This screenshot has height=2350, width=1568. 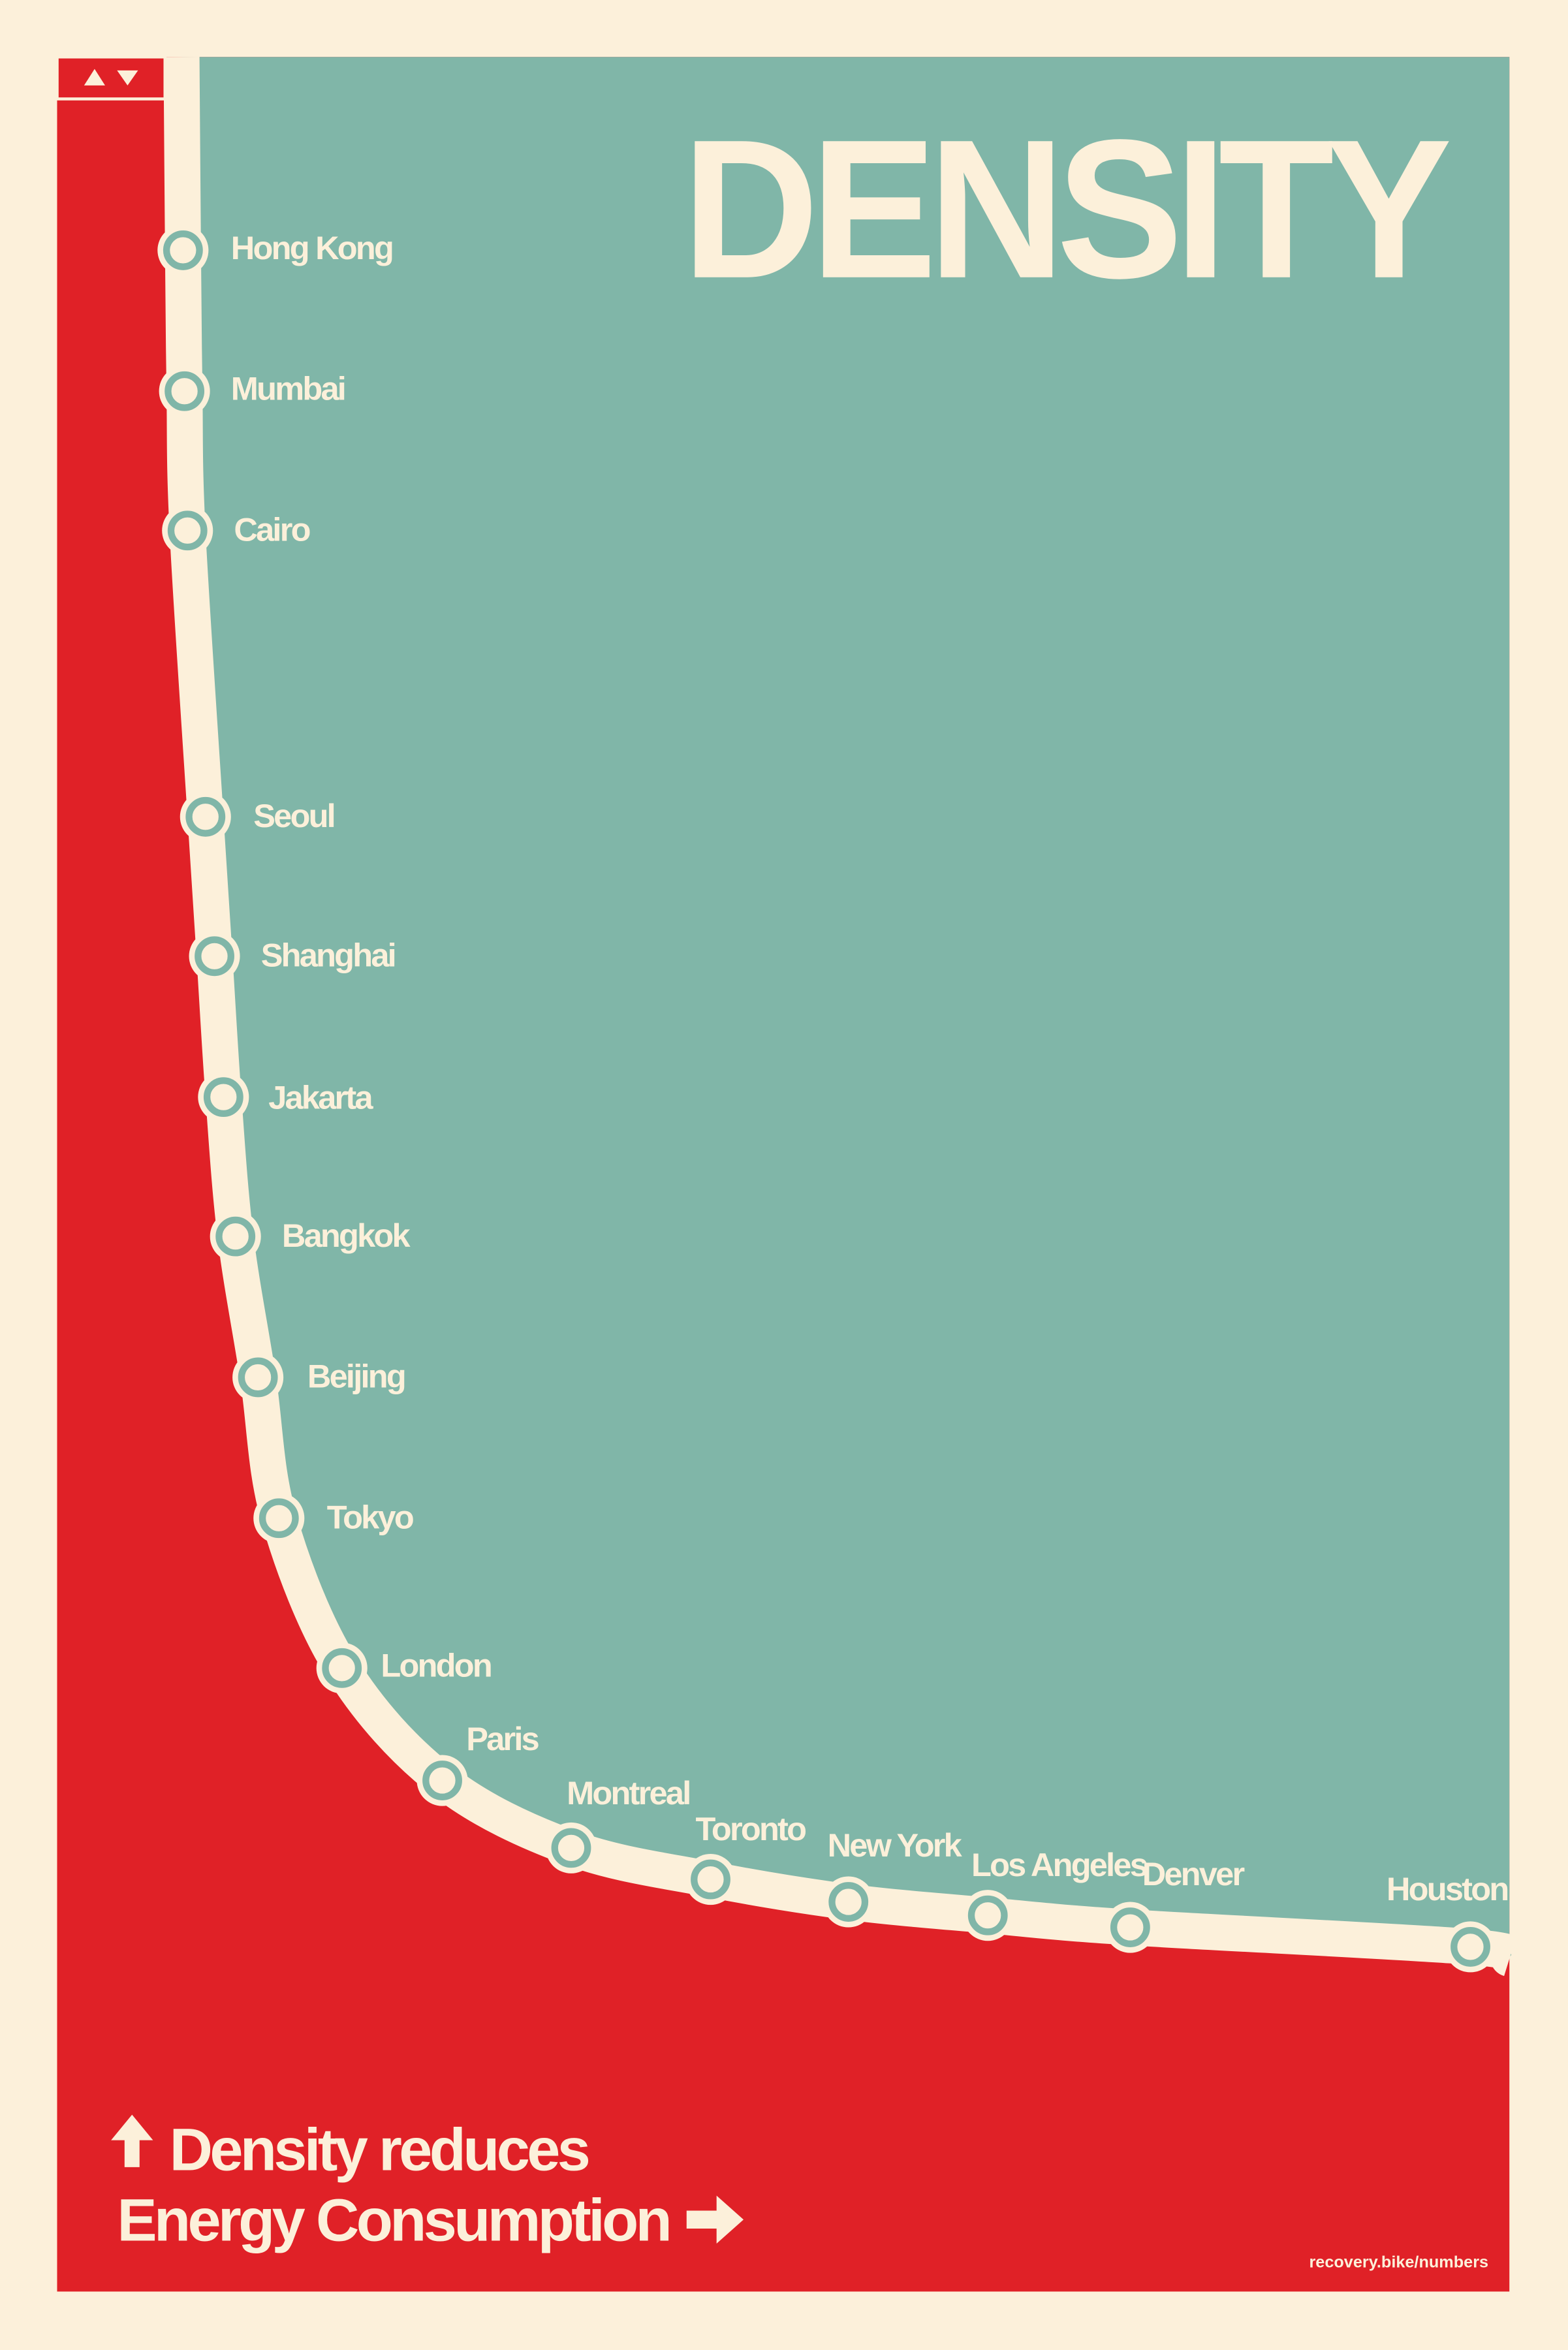 I want to click on city-label: Bangkok, so click(x=347, y=1235).